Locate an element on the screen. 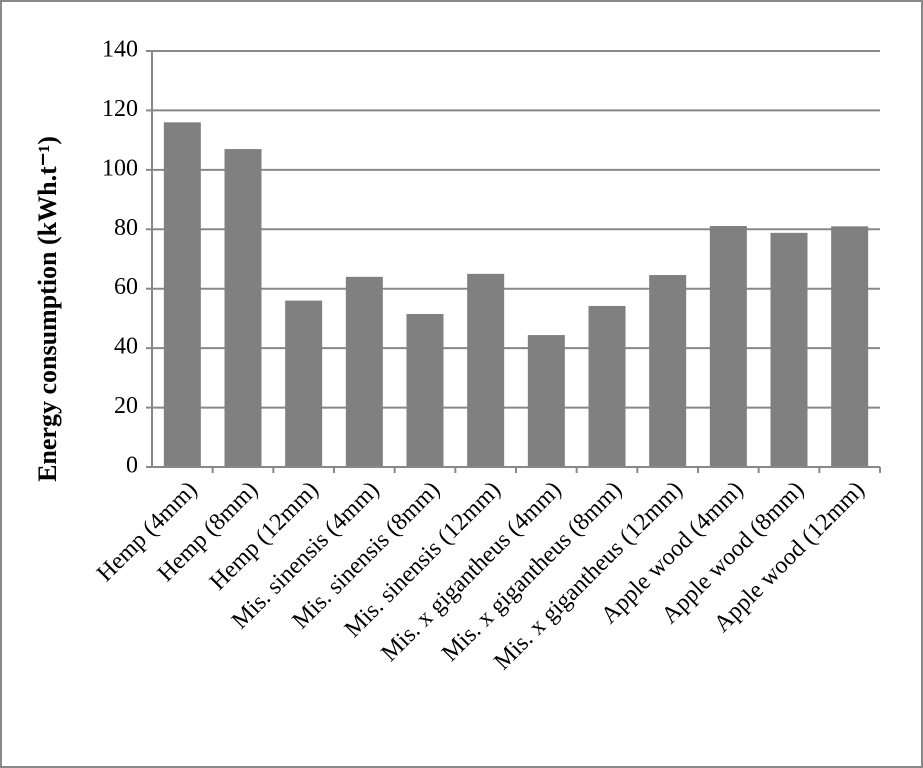  y-tick-label: 100 is located at coordinates (120, 168).